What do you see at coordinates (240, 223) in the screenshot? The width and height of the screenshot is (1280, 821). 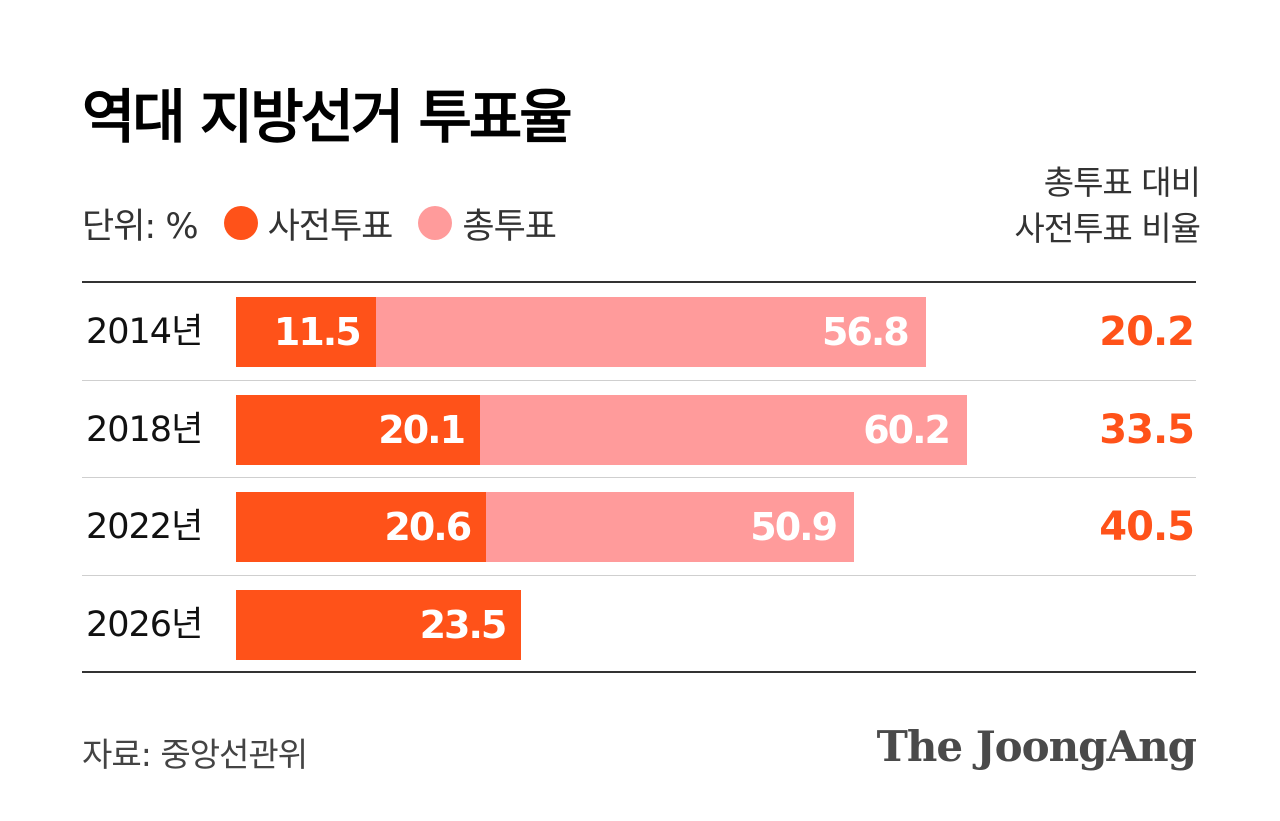 I see `legend-swatch-early` at bounding box center [240, 223].